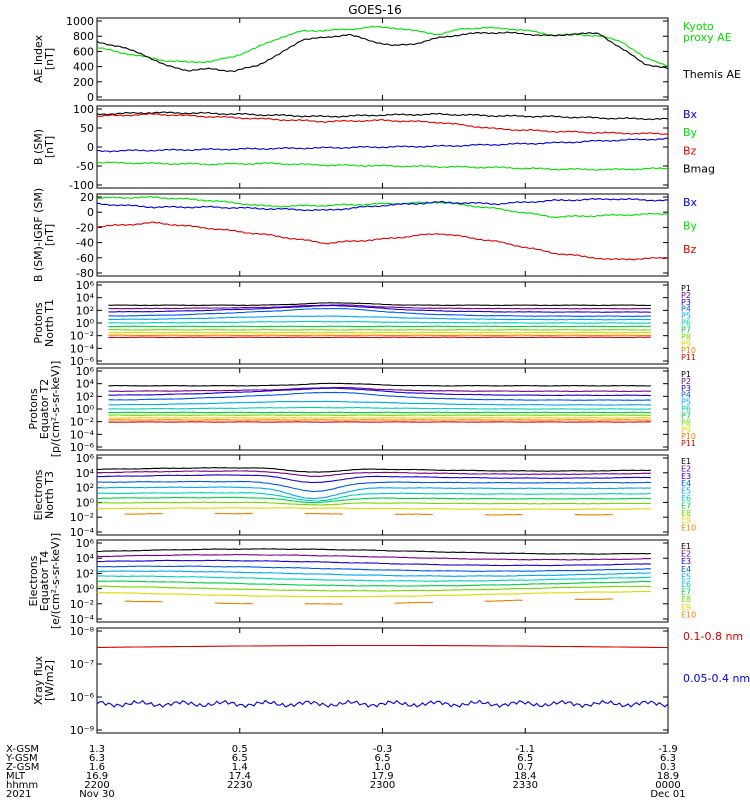 This screenshot has height=800, width=750. What do you see at coordinates (686, 468) in the screenshot?
I see `band-label: E2` at bounding box center [686, 468].